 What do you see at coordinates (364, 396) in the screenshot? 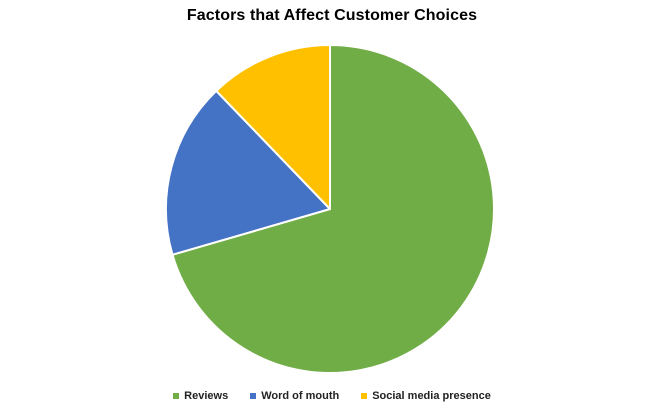
I see `legend-swatch-social-media-presence` at bounding box center [364, 396].